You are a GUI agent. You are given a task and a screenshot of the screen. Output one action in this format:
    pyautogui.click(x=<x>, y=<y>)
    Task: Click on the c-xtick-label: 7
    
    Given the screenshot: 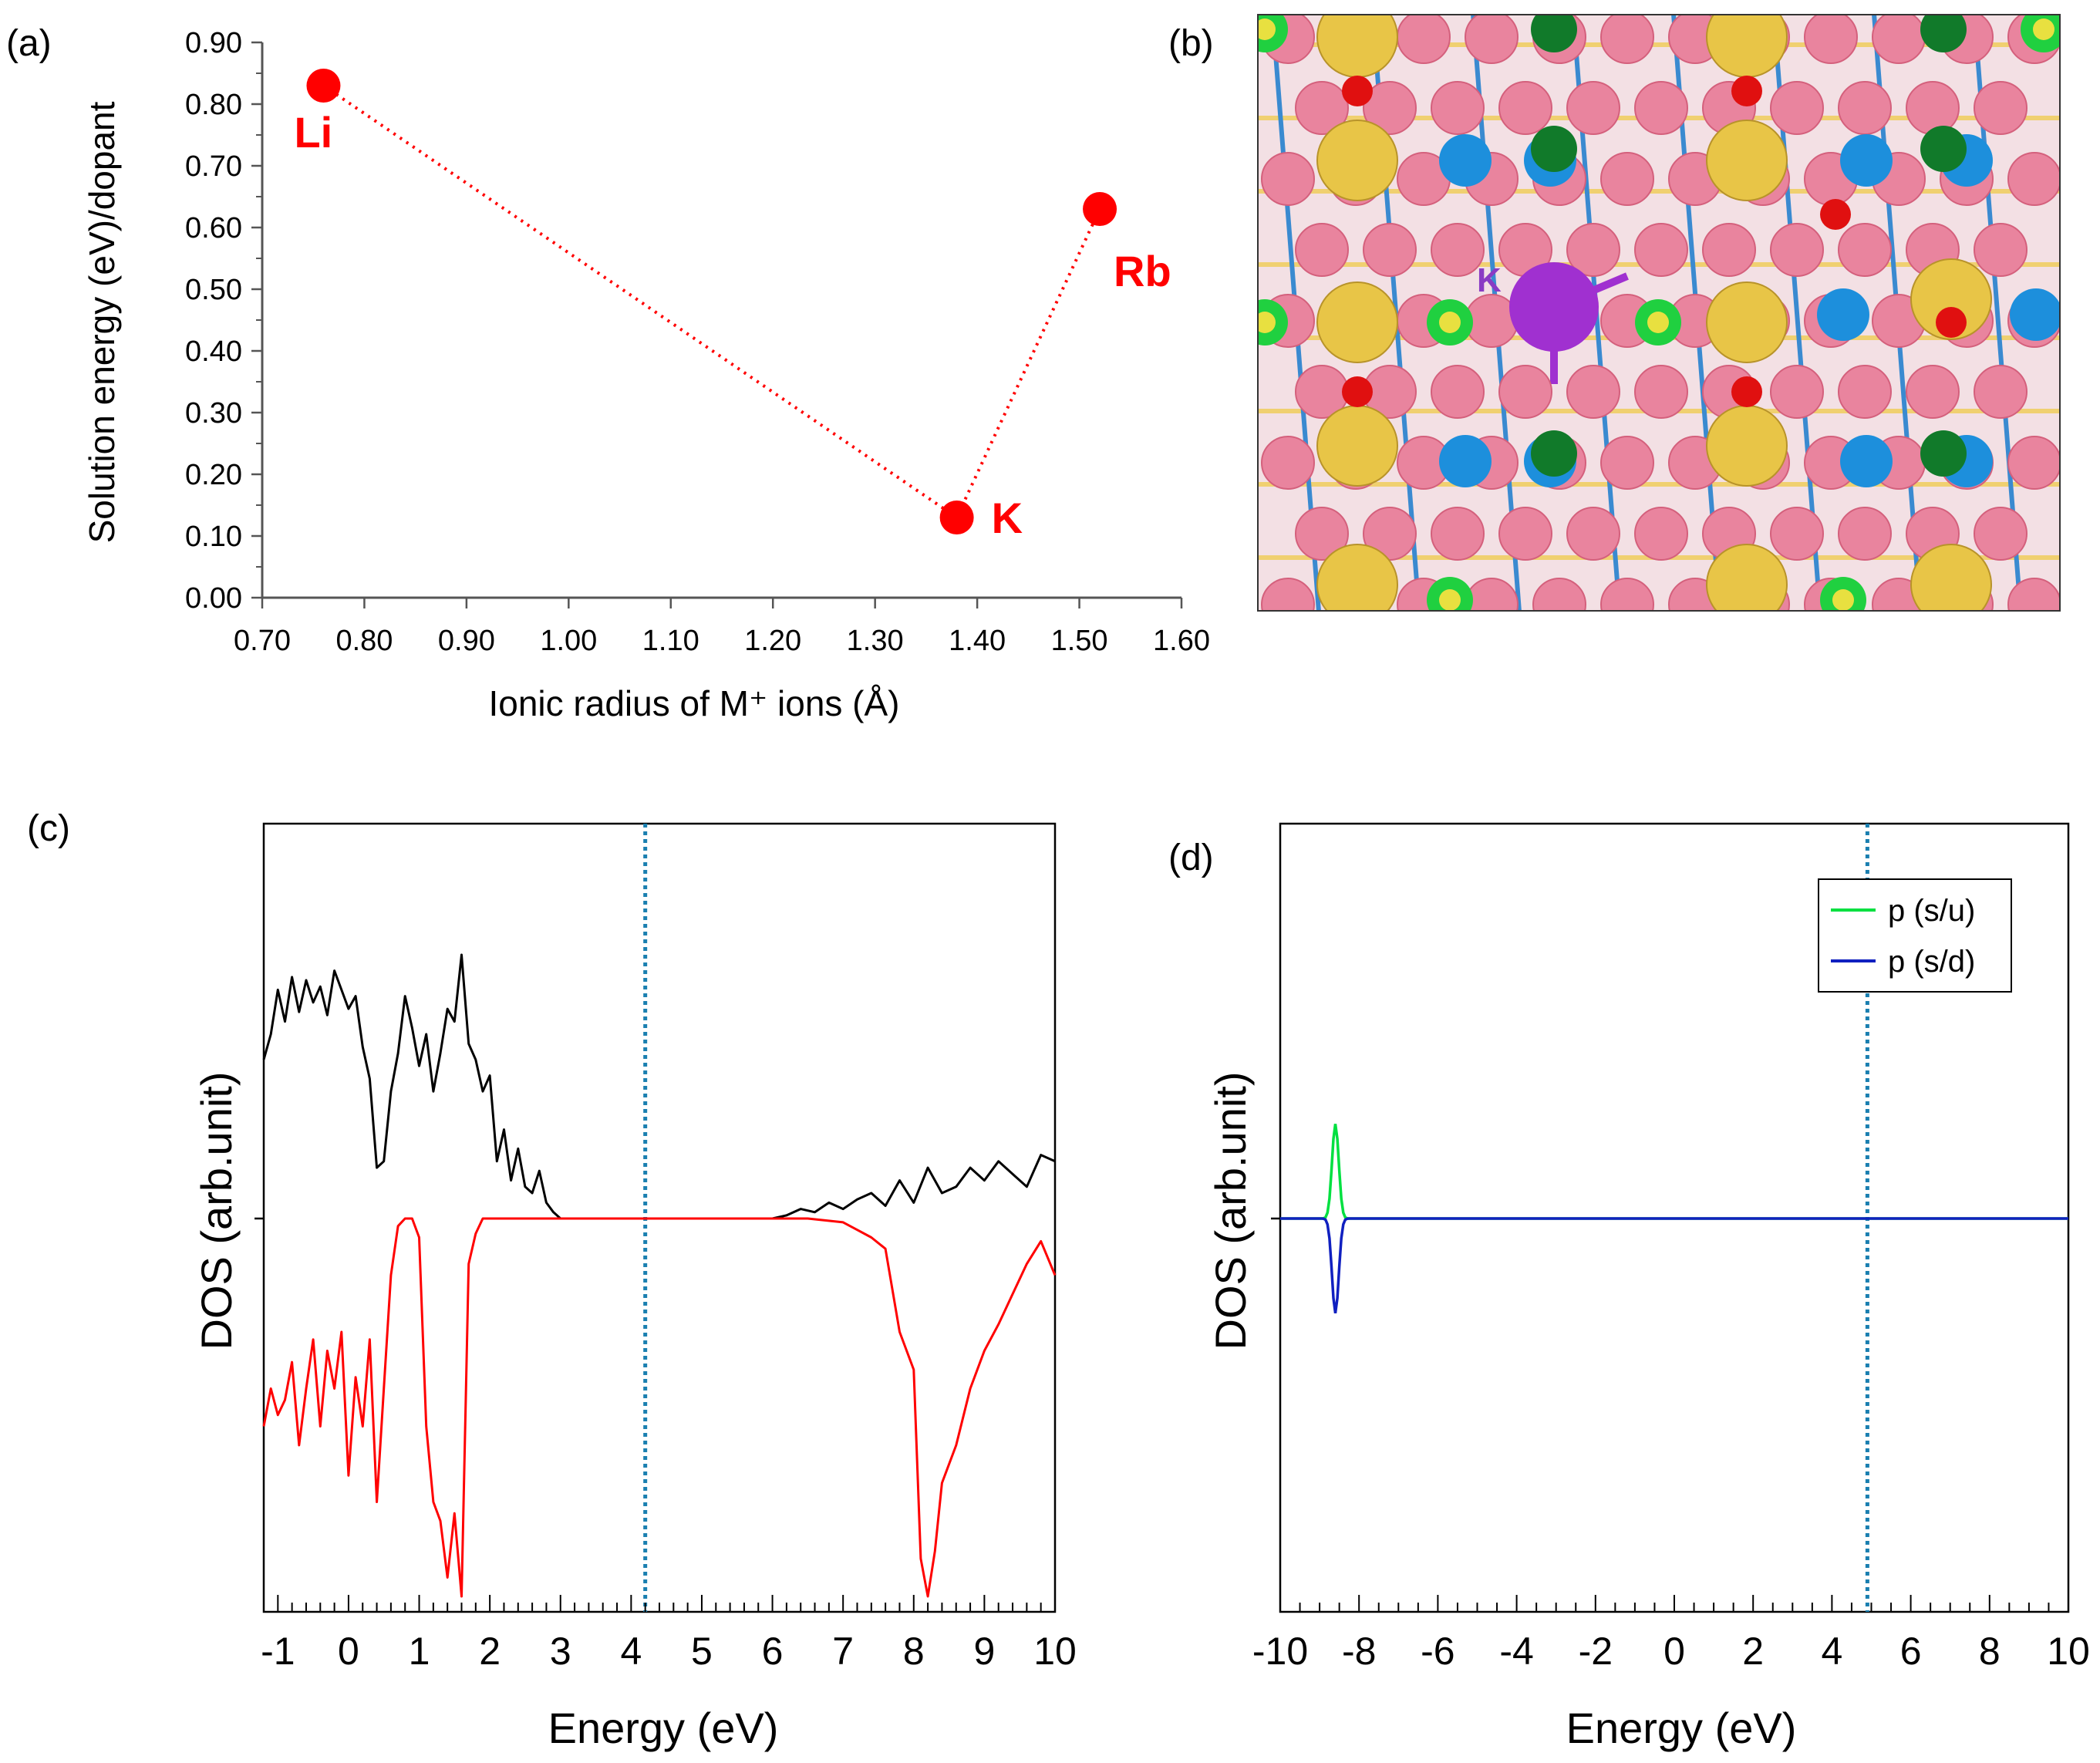 What is the action you would take?
    pyautogui.click(x=843, y=1651)
    